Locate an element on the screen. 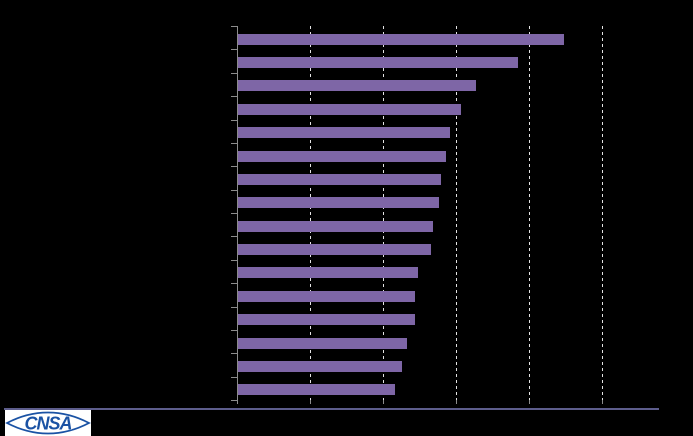  logo-eye-shape is located at coordinates (48, 423).